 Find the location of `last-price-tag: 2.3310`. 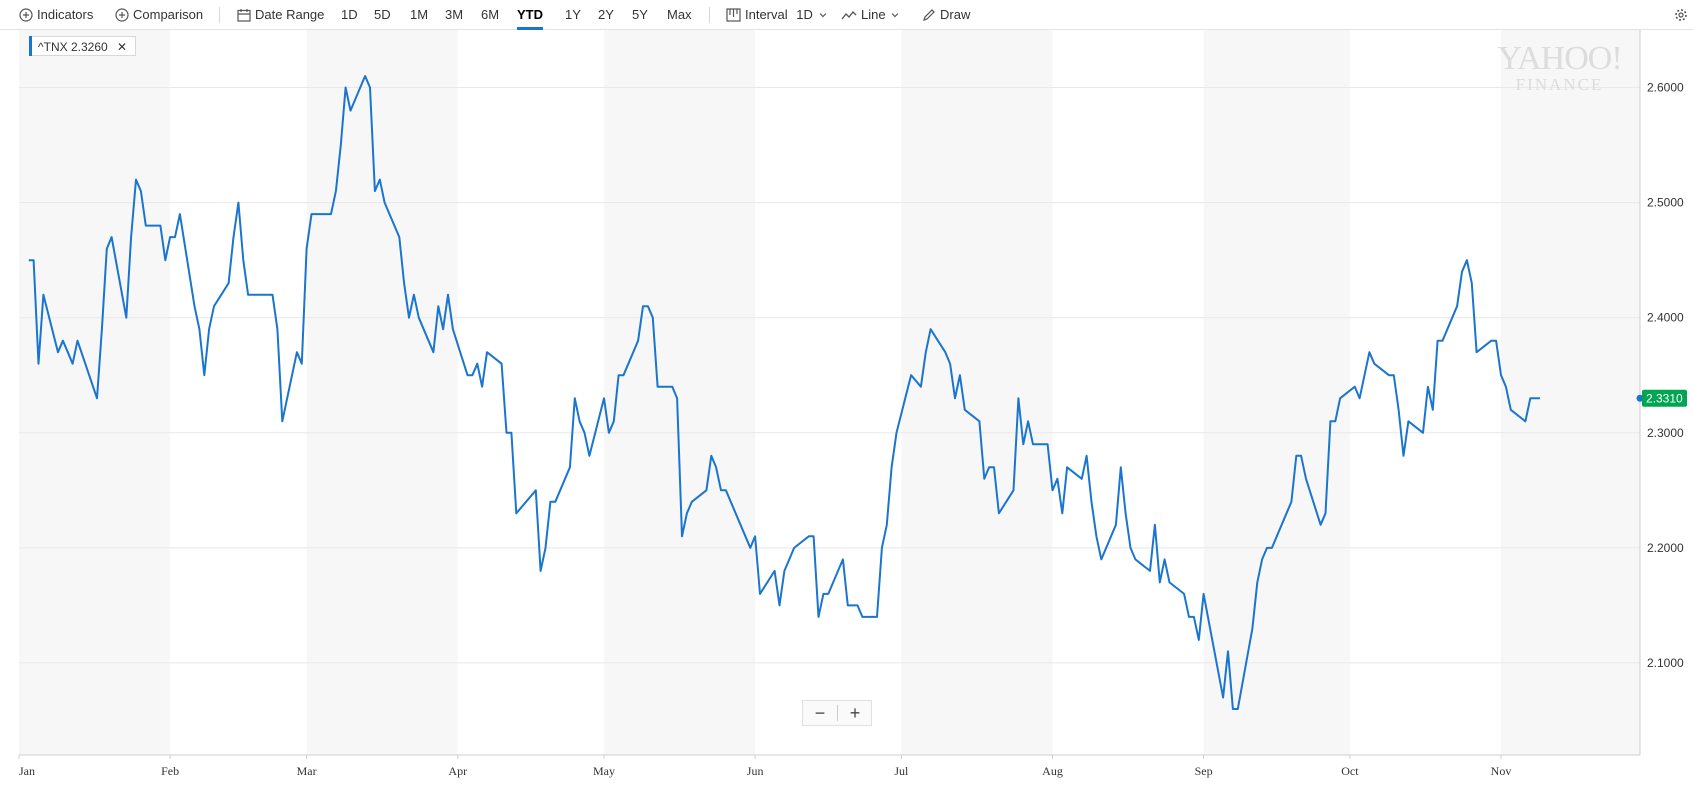

last-price-tag: 2.3310 is located at coordinates (1661, 398).